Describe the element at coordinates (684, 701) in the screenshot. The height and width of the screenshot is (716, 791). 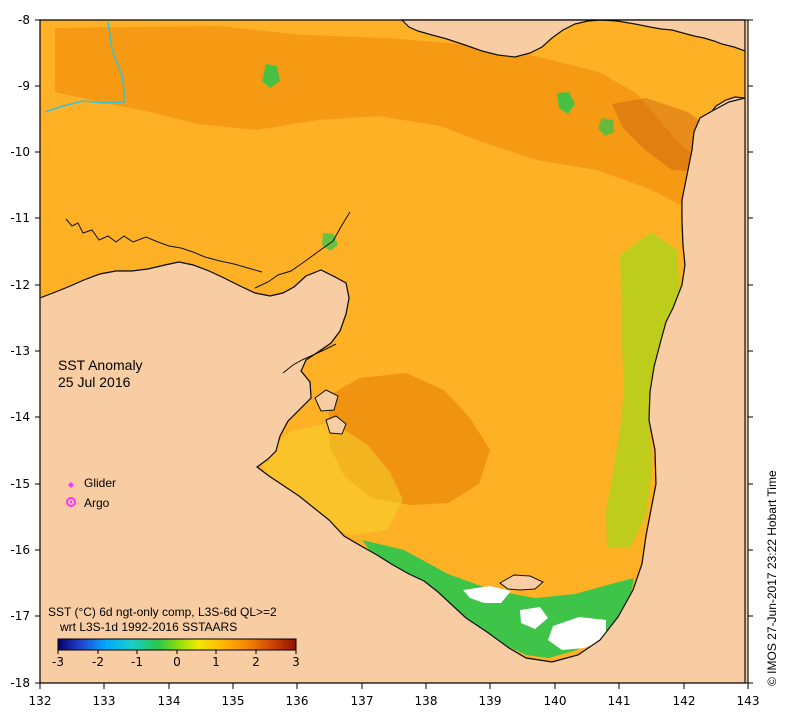
I see `x-tick-label: 142` at that location.